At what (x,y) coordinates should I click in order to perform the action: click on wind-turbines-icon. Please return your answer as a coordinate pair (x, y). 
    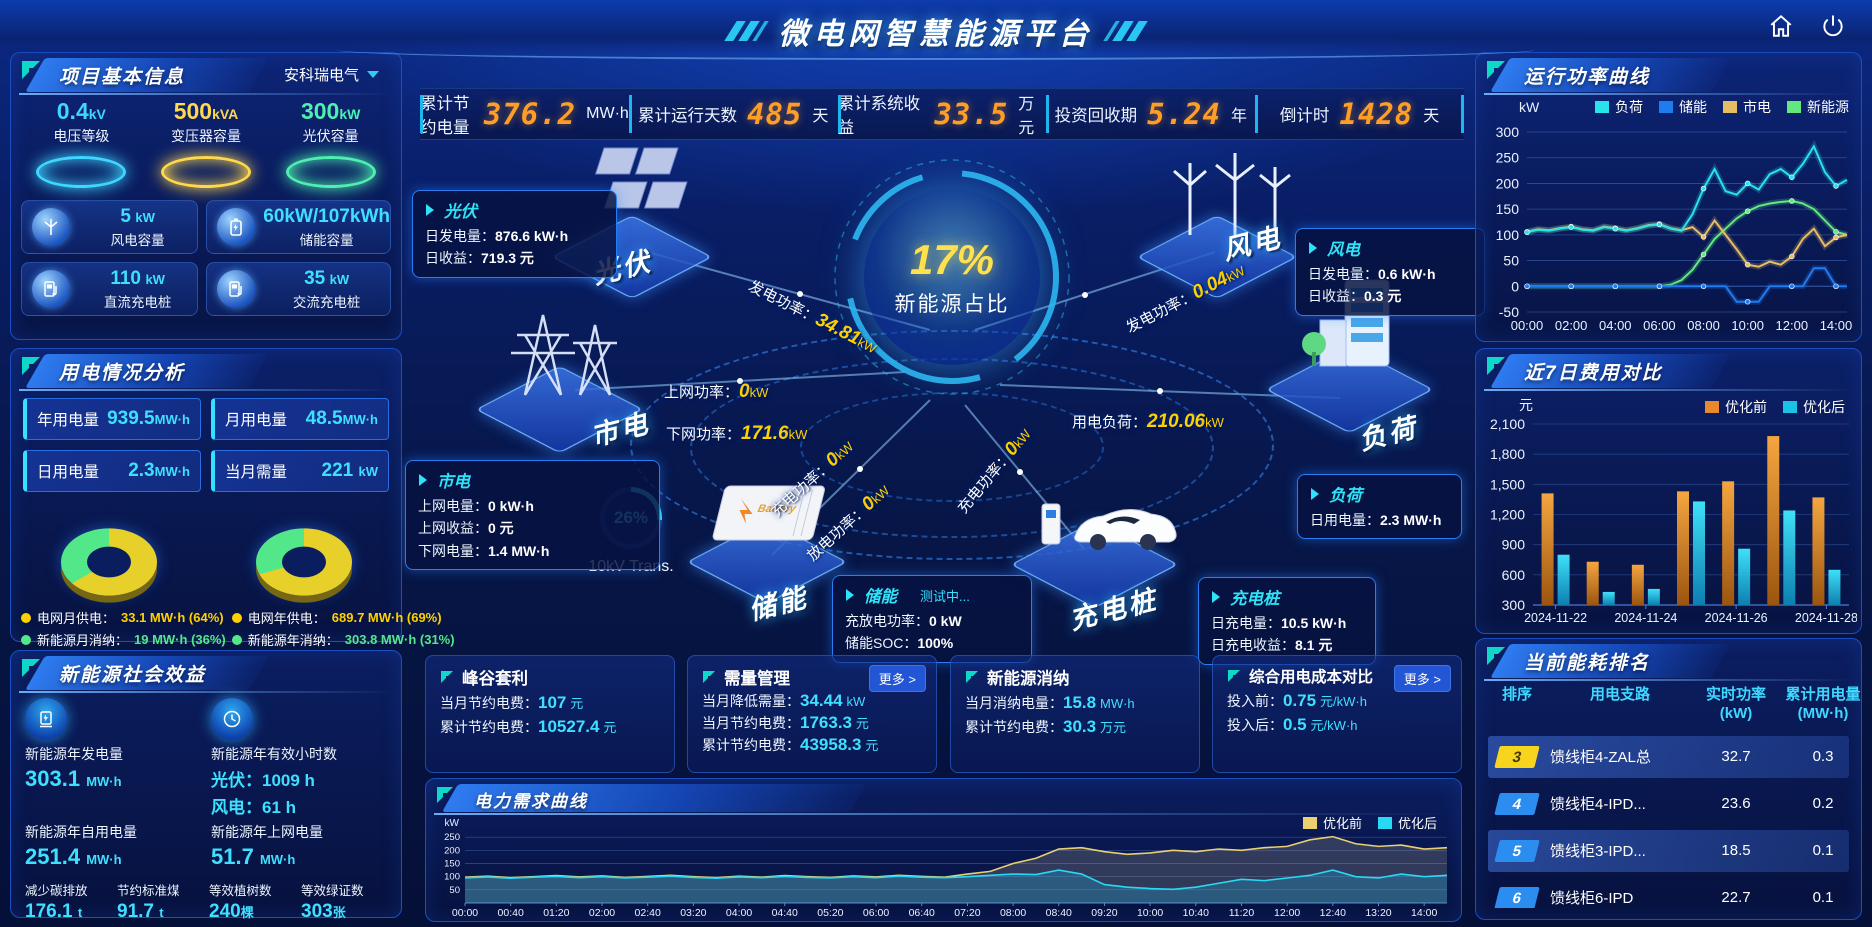
    Looking at the image, I should click on (1232, 196).